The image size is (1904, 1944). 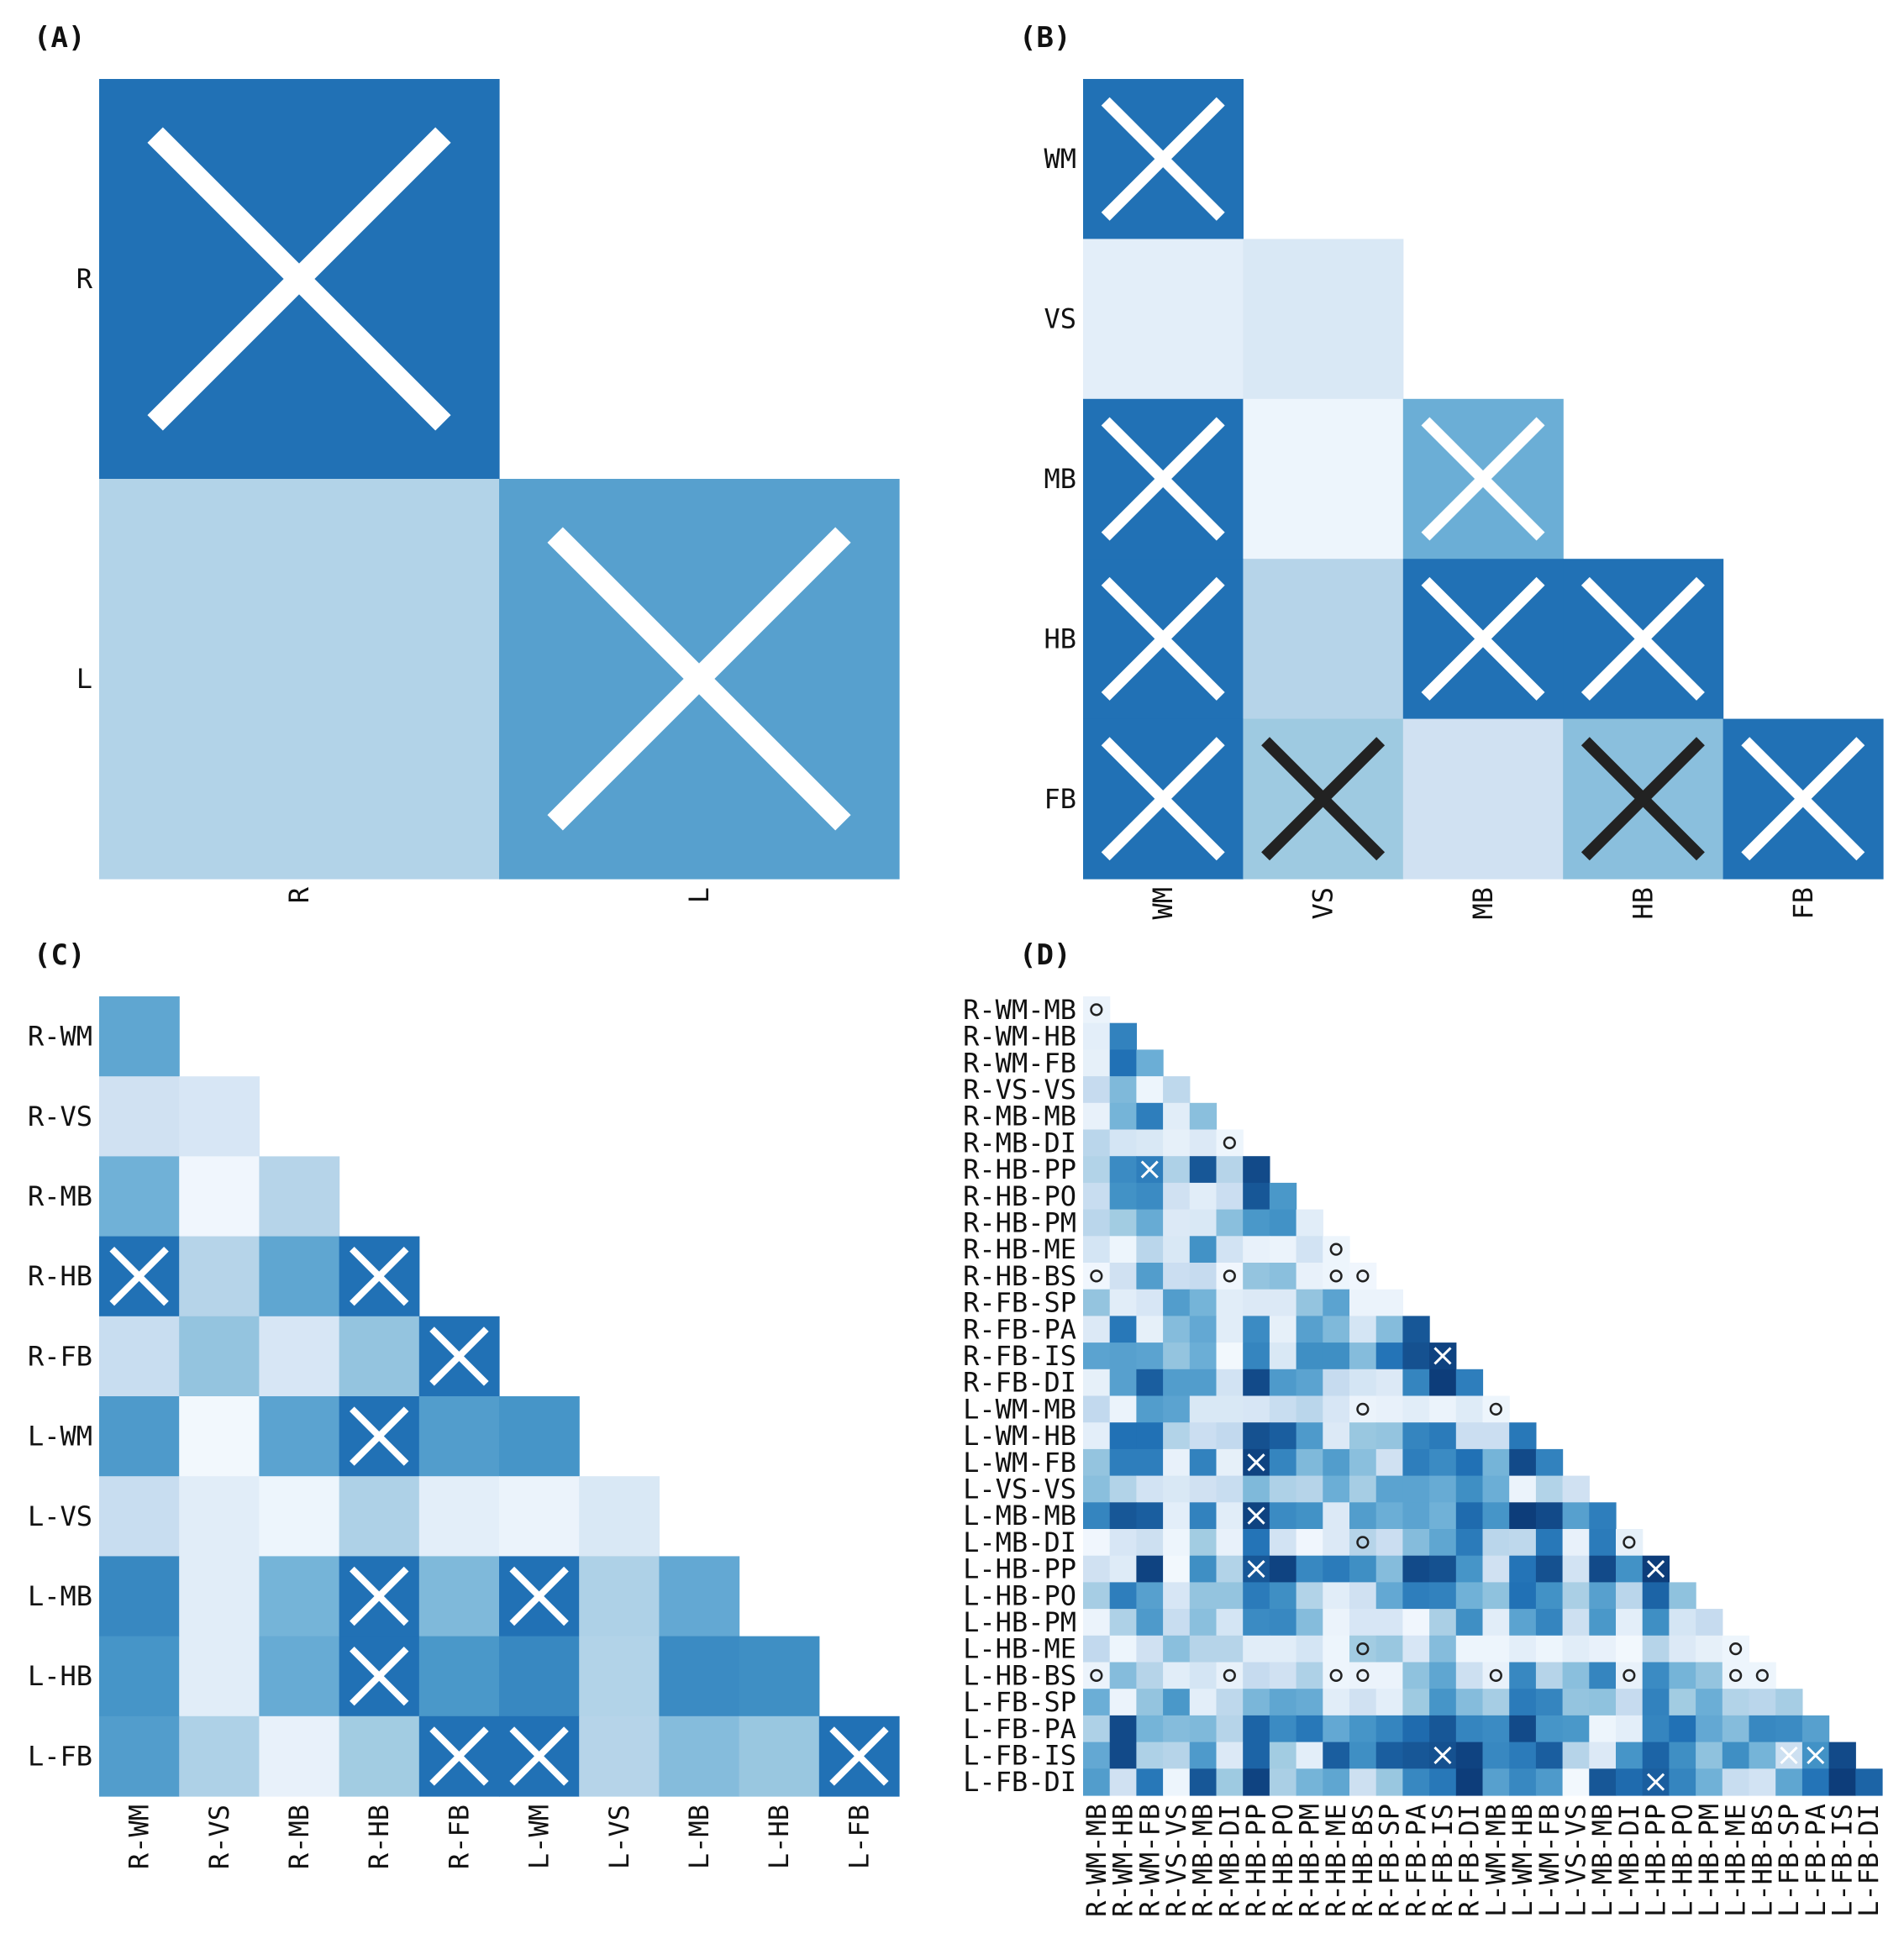 I want to click on y-tick-label: R-HB, so click(x=60, y=1276).